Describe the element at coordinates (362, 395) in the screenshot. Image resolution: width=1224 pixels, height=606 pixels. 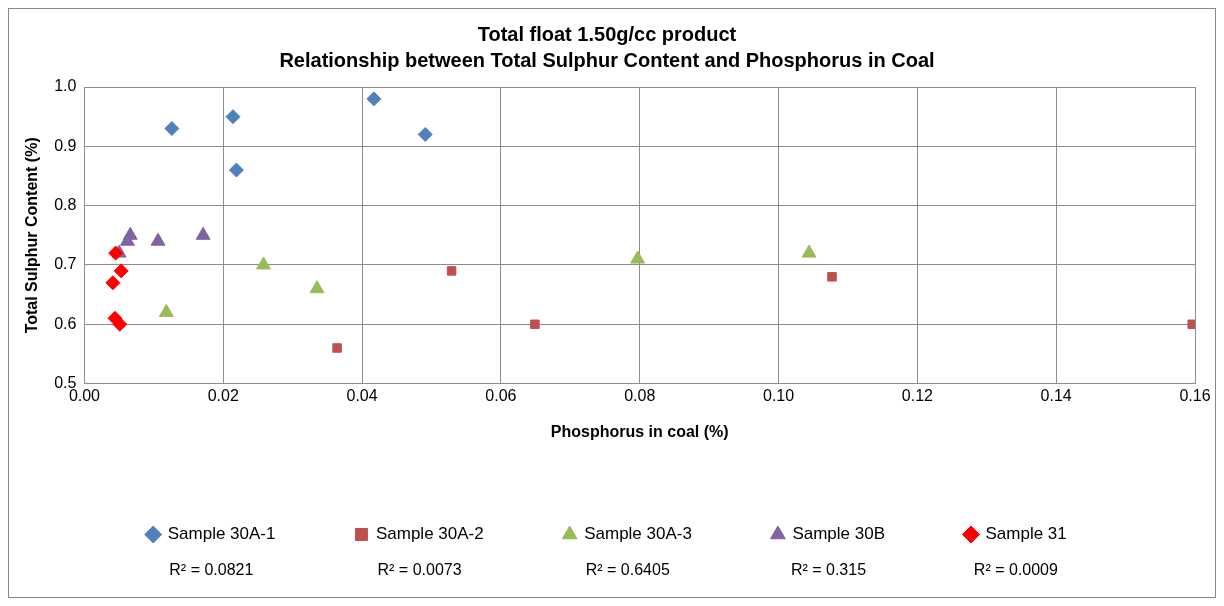
I see `x-tick-label: 0.04` at that location.